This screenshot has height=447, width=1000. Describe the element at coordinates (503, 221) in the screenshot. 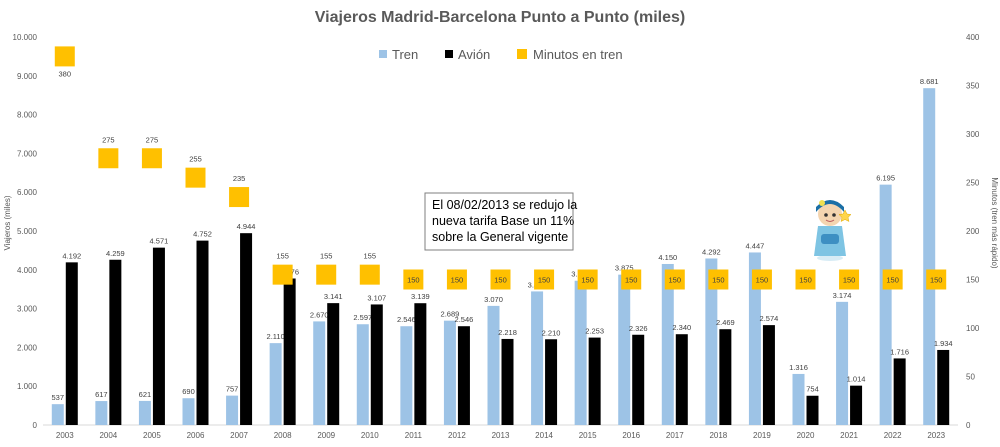

I see `annotation-line-2: nueva tarifa Base un 11%` at that location.